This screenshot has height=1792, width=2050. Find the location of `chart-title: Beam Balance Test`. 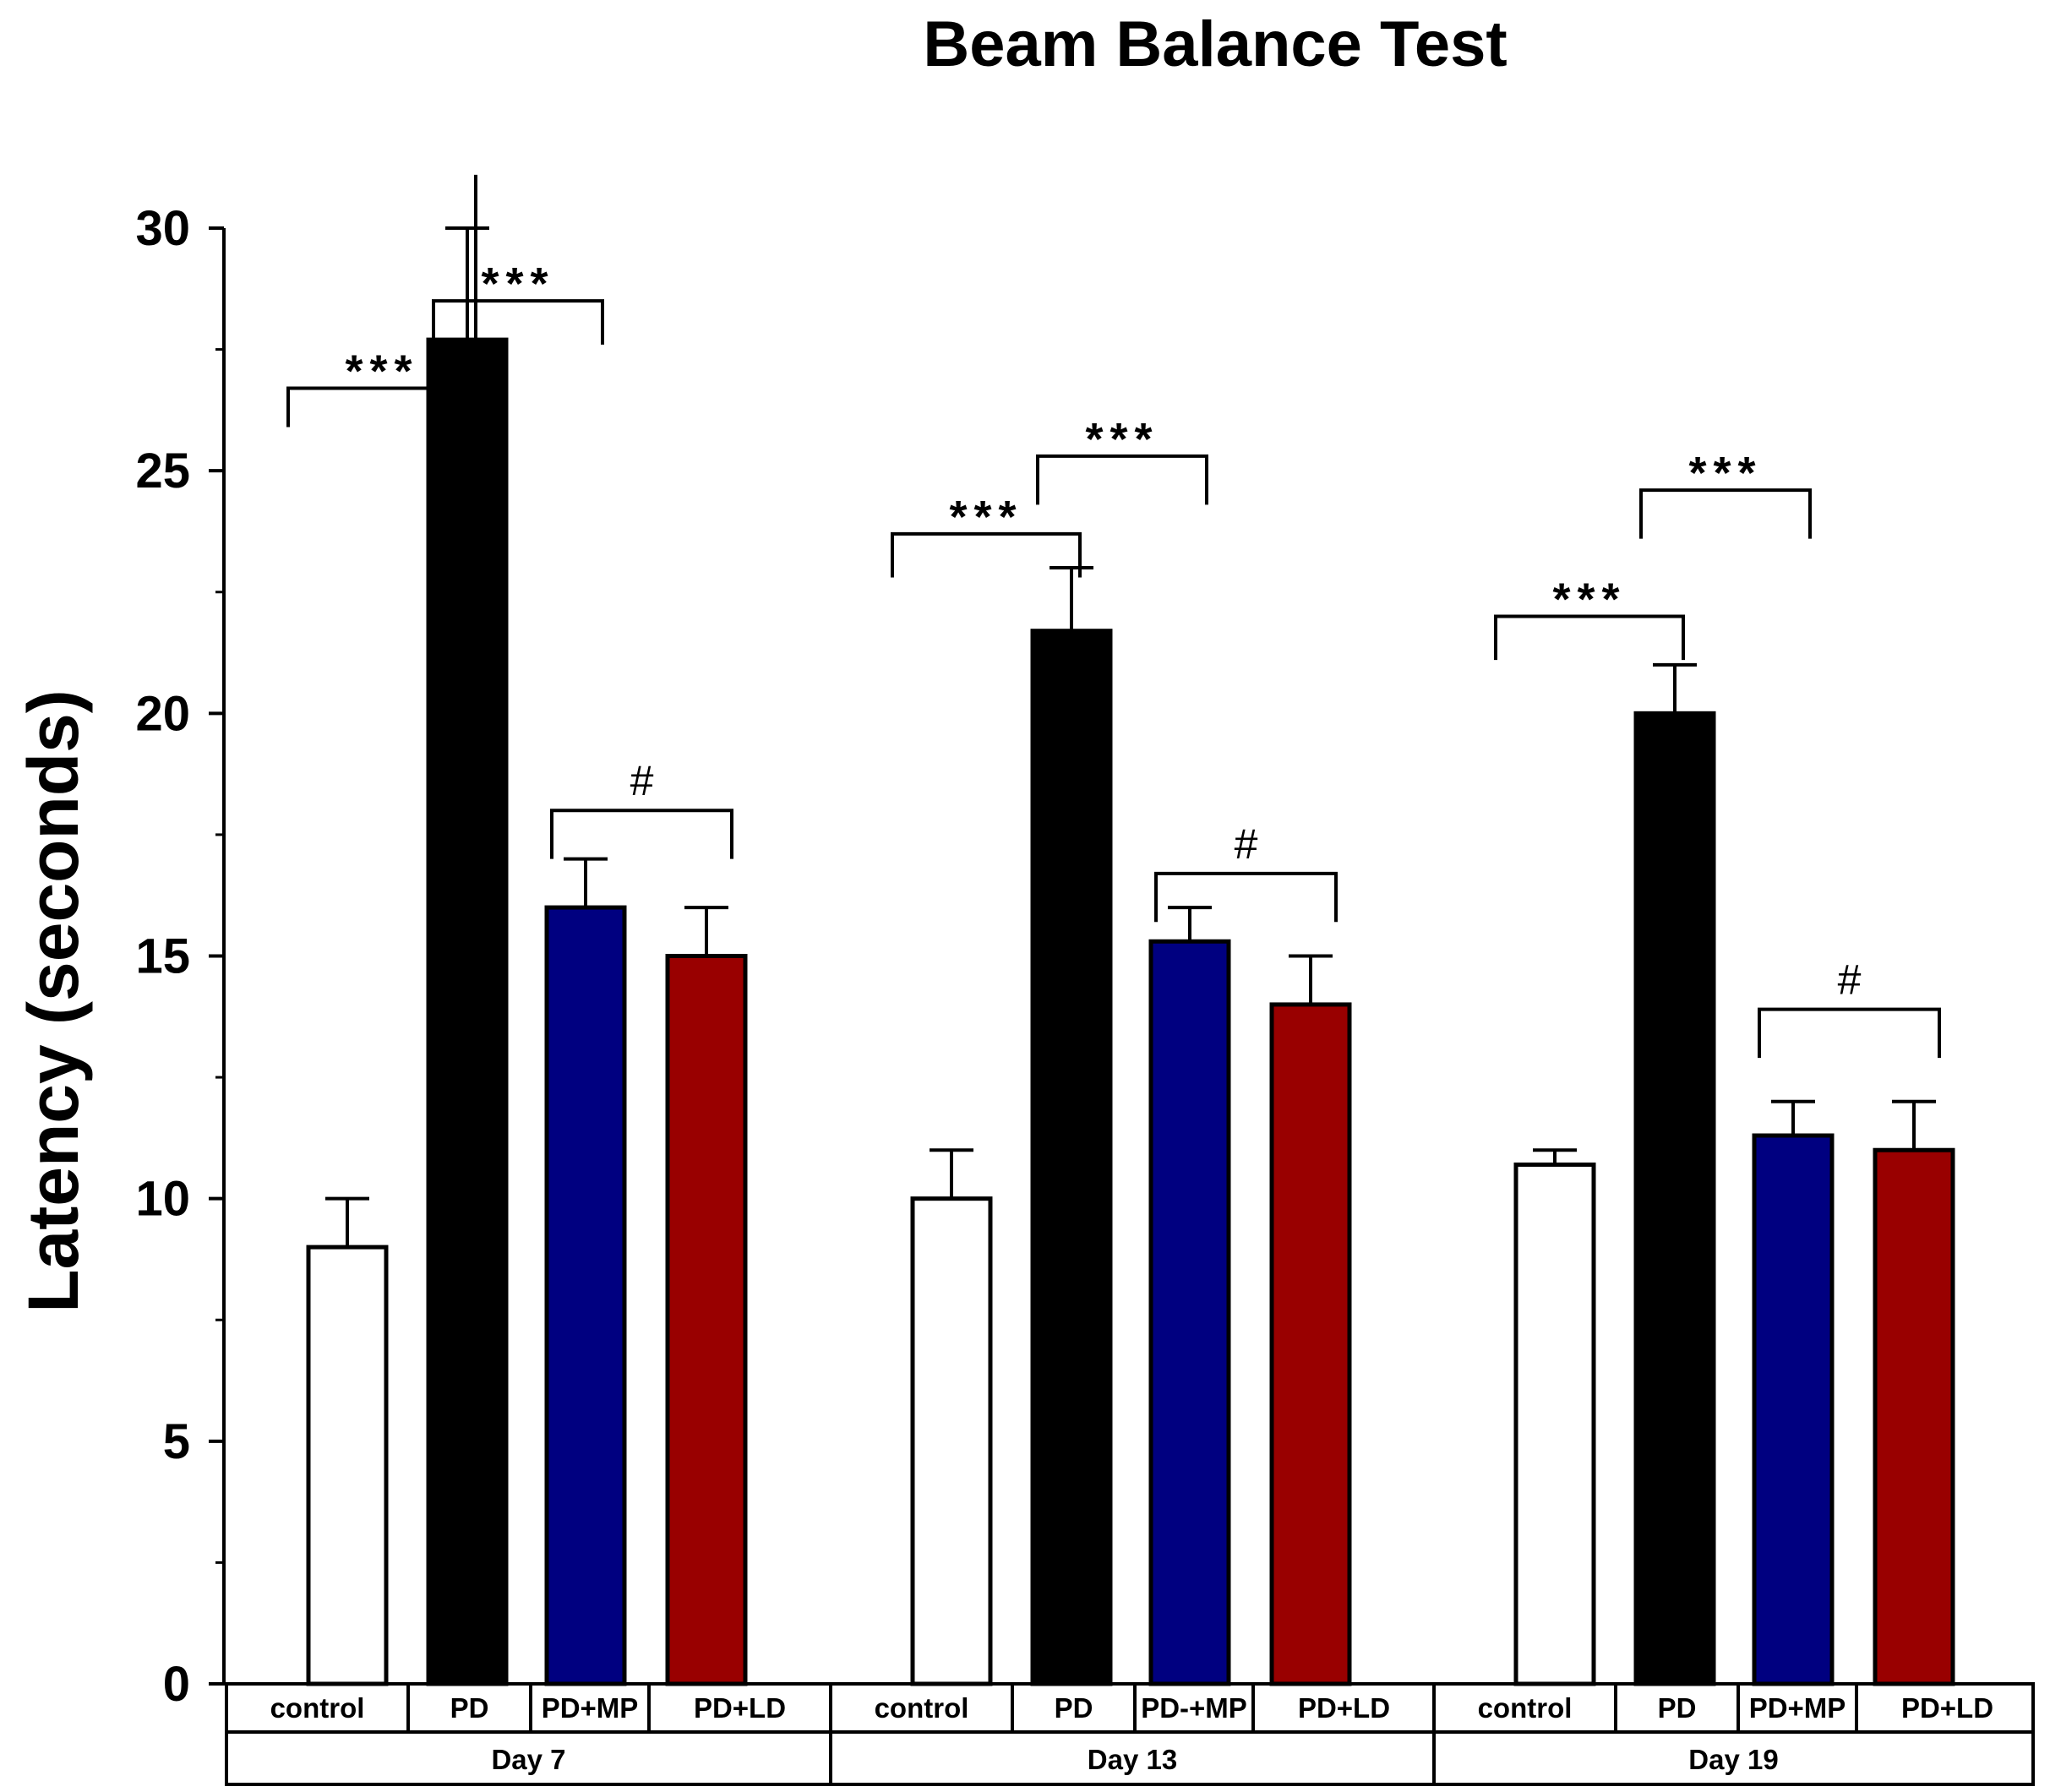

chart-title: Beam Balance Test is located at coordinates (1215, 44).